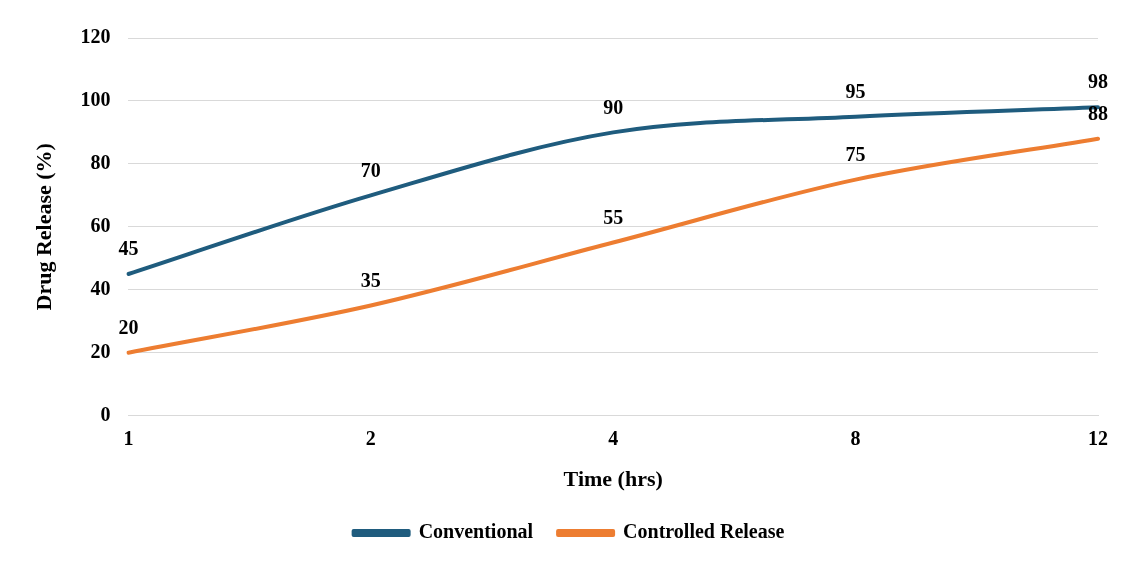 The height and width of the screenshot is (571, 1128). What do you see at coordinates (100, 162) in the screenshot?
I see `y-tick-label: 80` at bounding box center [100, 162].